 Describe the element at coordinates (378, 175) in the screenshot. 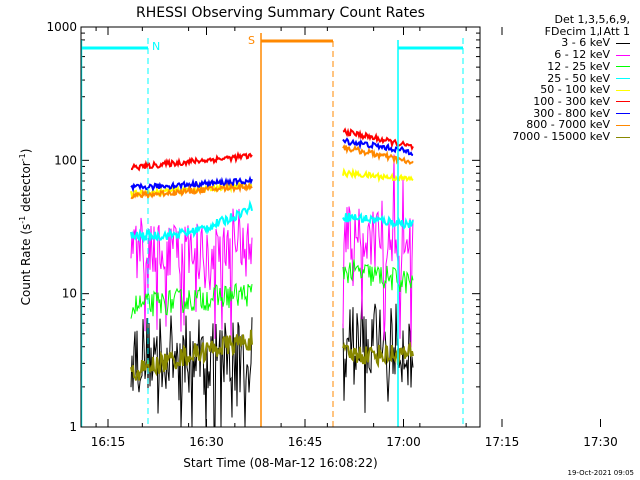

I see `series-line-50-100keV` at that location.